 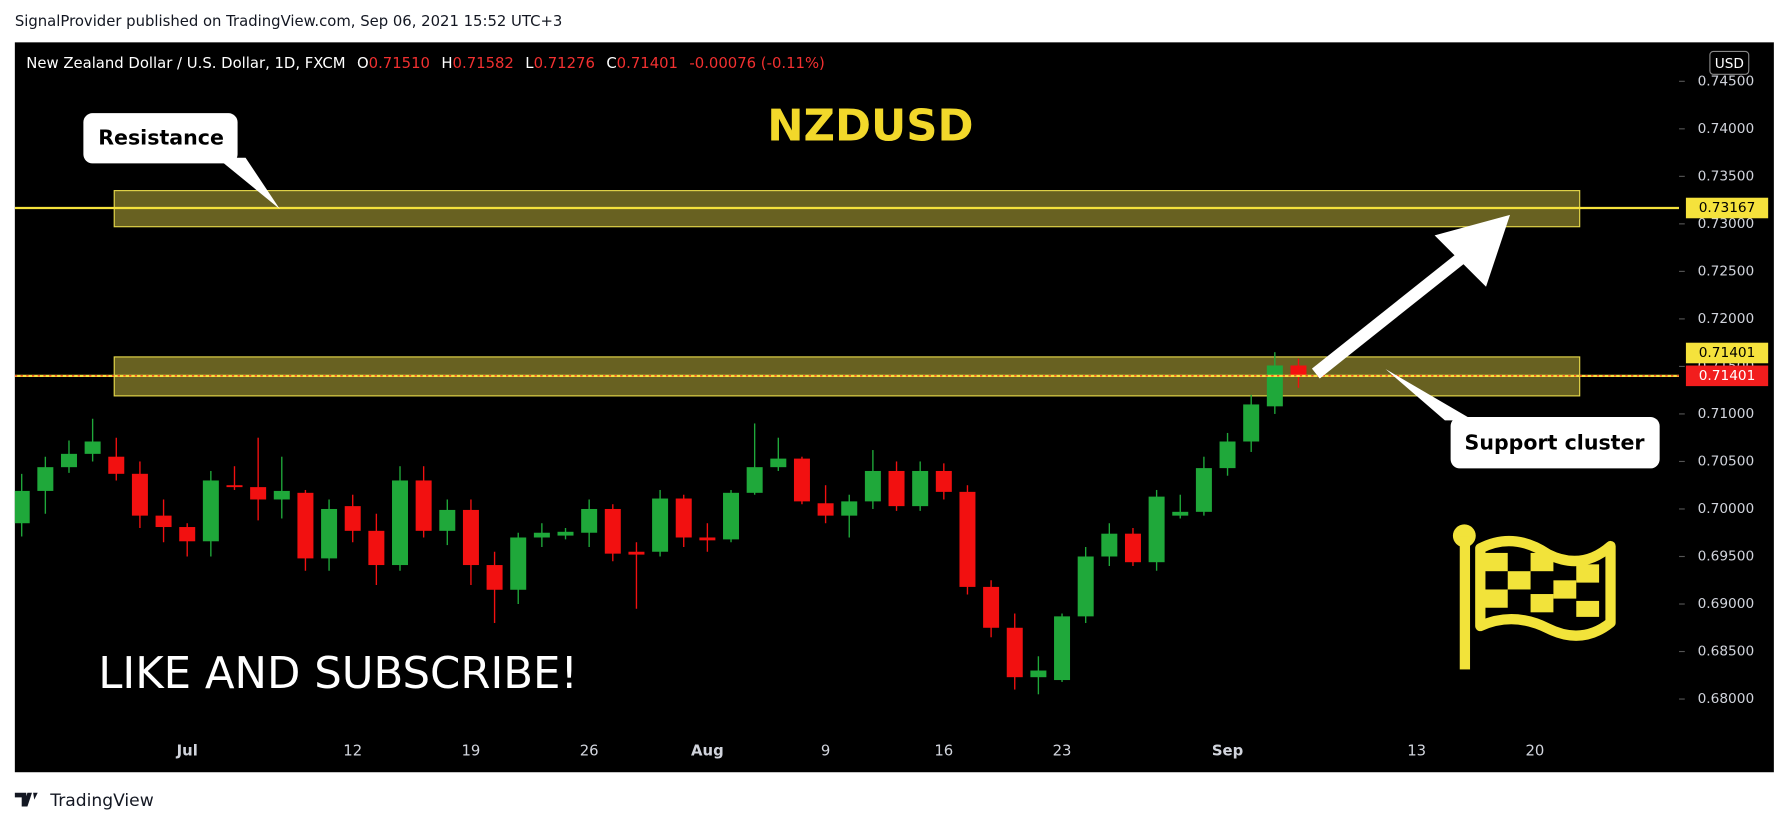 I want to click on y-tick-label: 0.69500, so click(x=1726, y=556).